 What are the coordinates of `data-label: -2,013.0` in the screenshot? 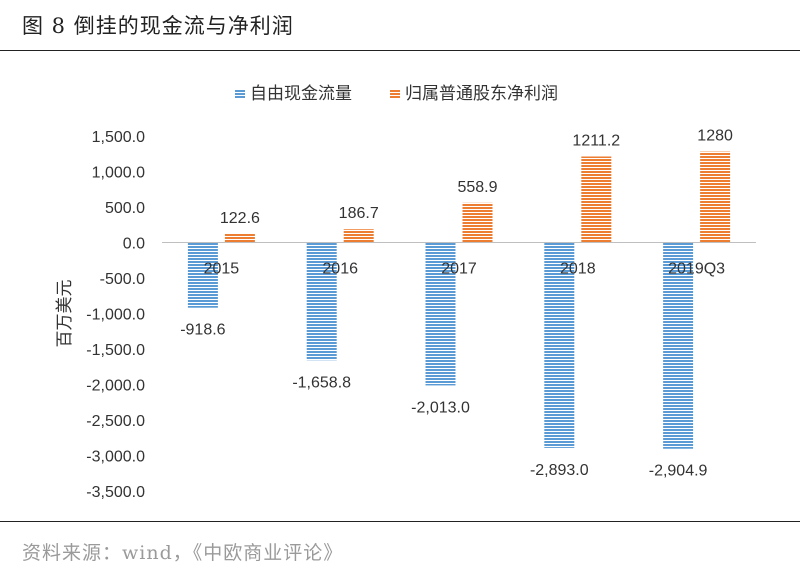 It's located at (440, 407).